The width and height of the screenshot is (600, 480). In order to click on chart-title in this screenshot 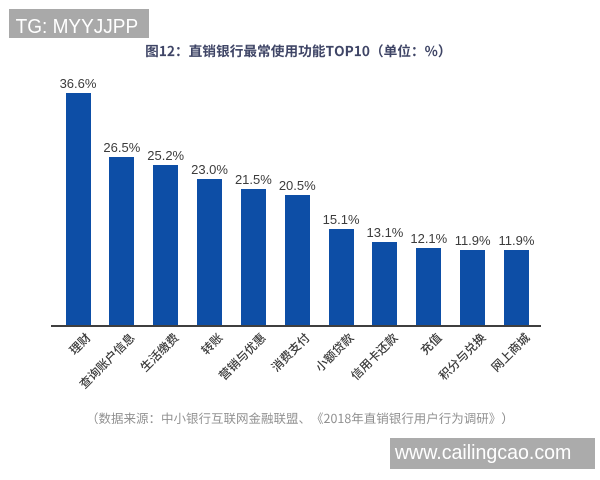, I will do `click(299, 51)`.